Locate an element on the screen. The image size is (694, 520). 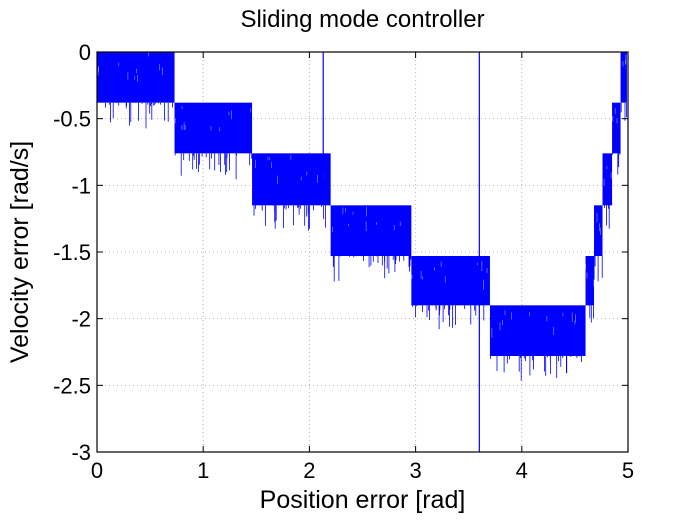
y-tick-label: -1.5 is located at coordinates (72, 252).